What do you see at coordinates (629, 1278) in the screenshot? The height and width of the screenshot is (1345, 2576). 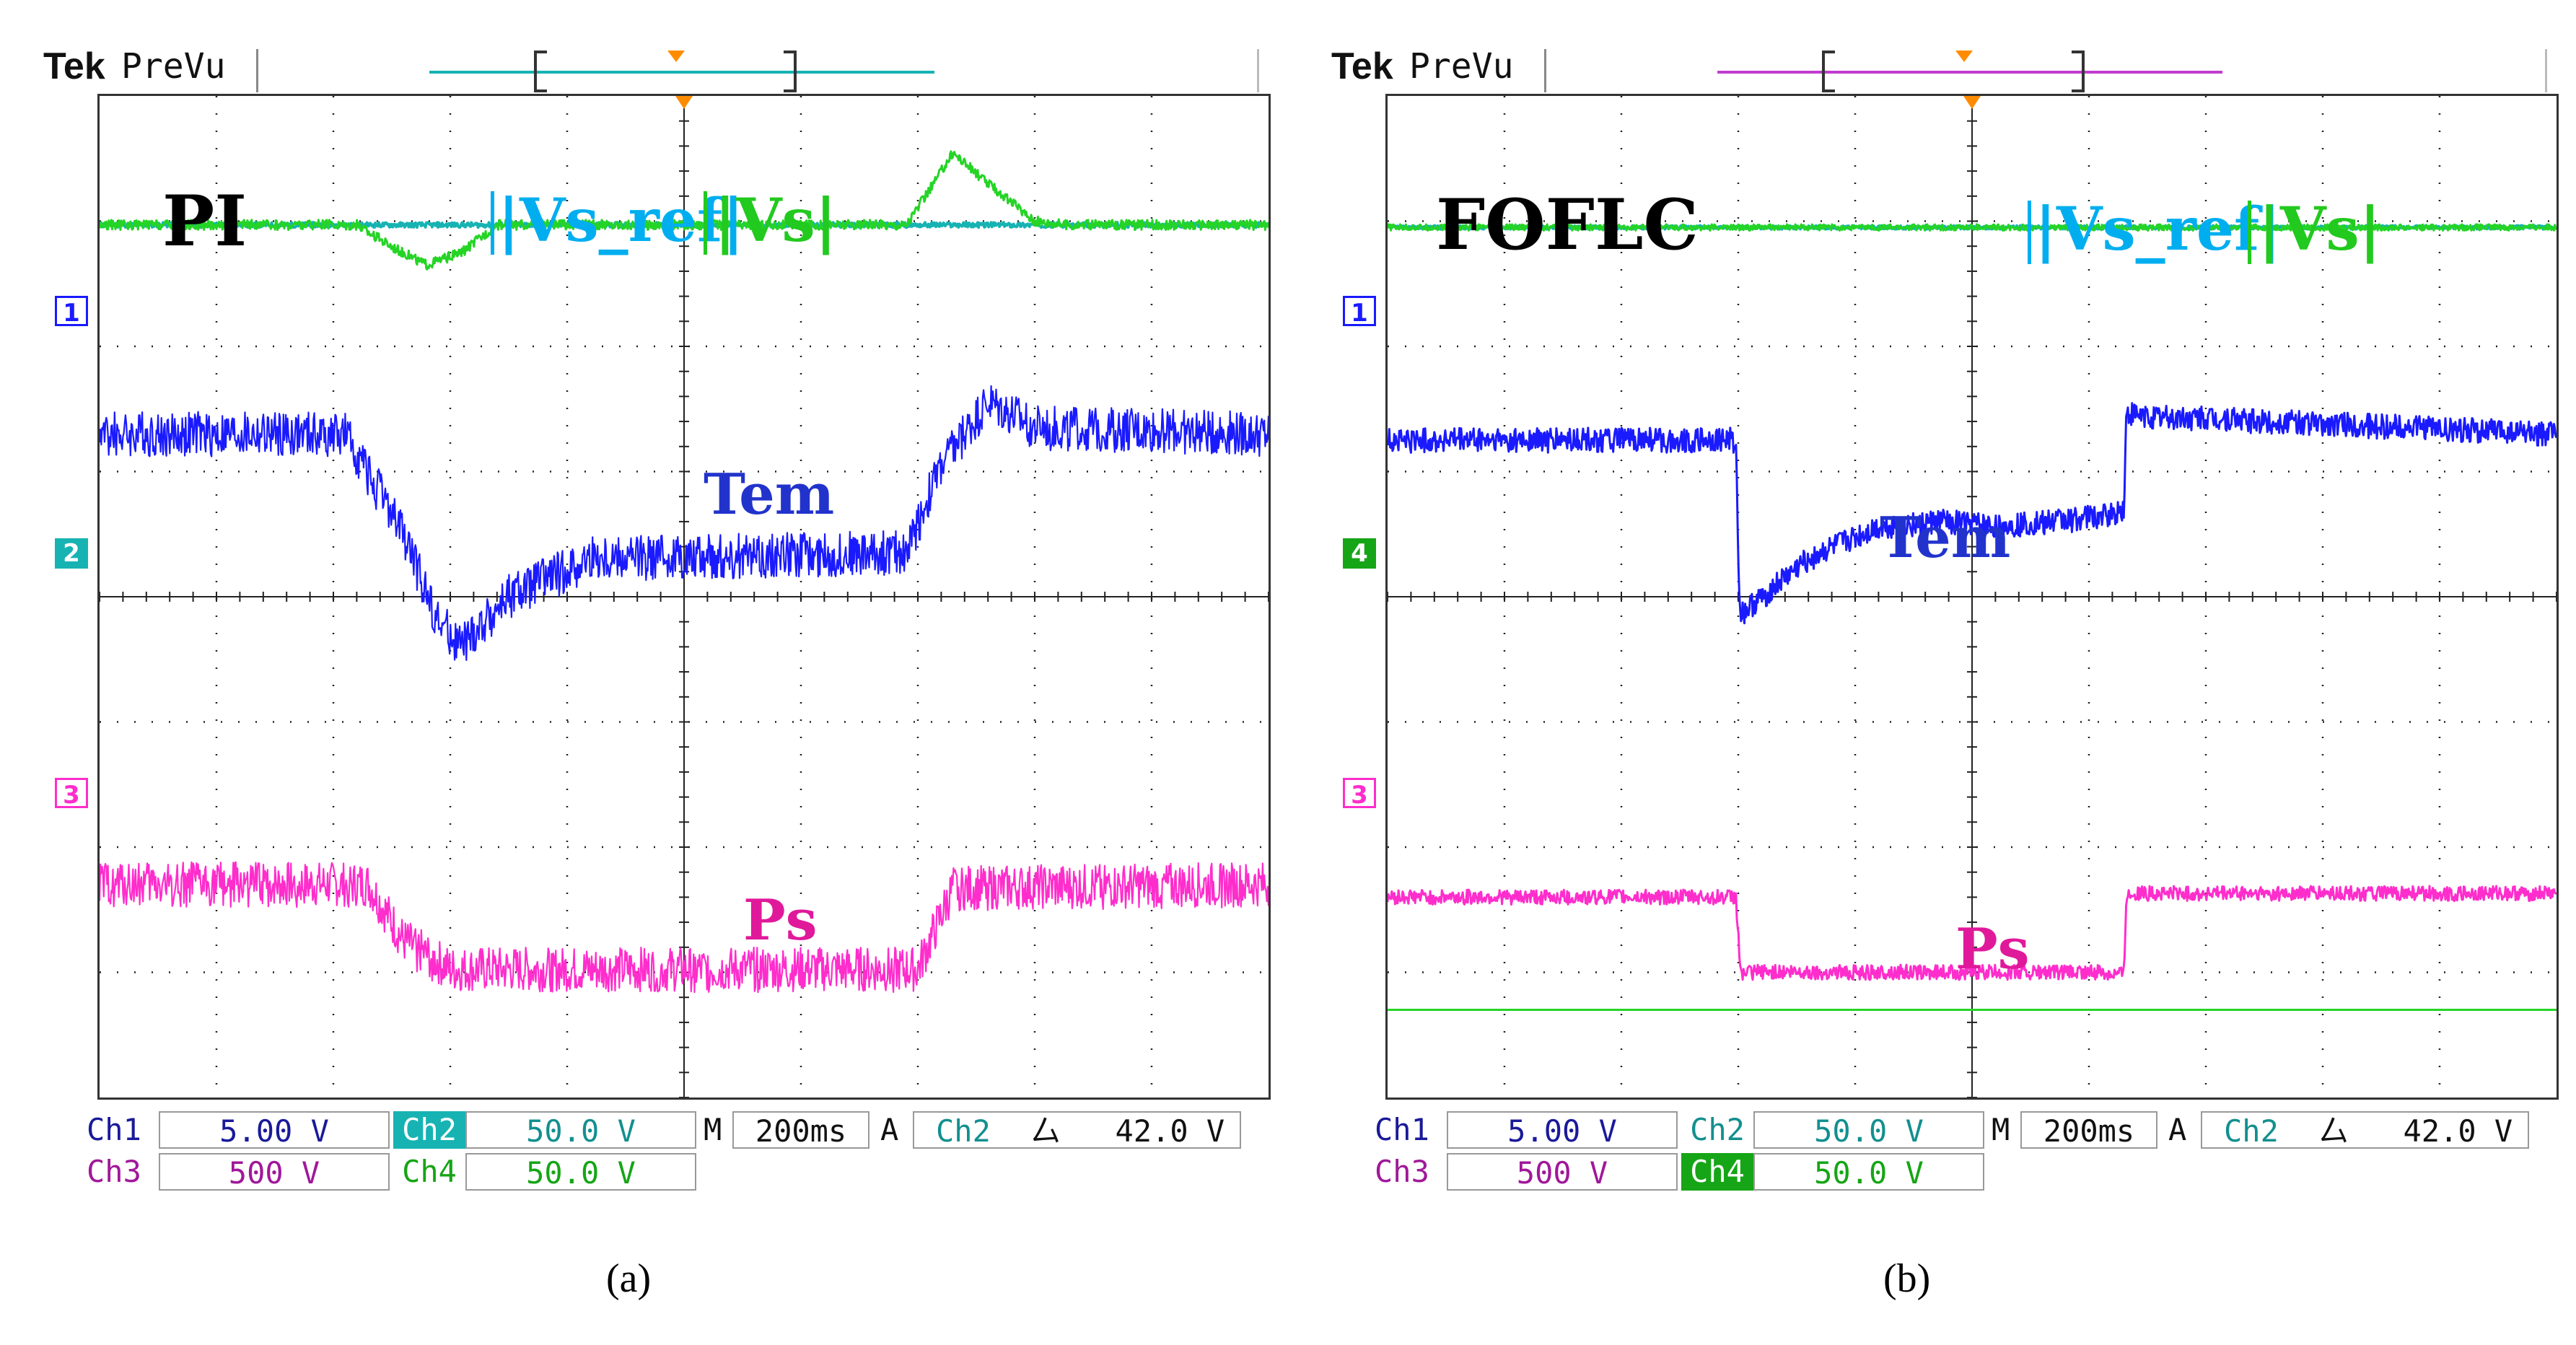 I see `caption-a: (a)` at bounding box center [629, 1278].